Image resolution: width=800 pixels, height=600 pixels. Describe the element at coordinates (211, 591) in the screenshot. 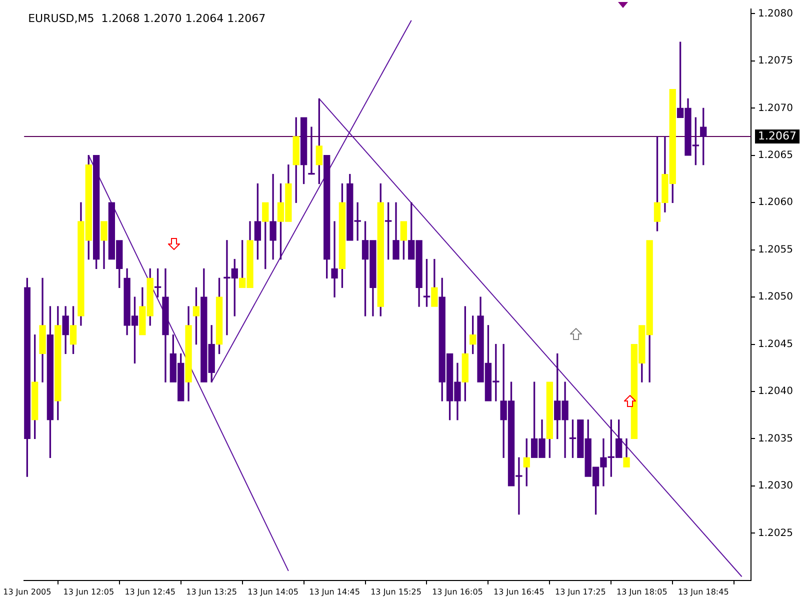

I see `x-tick-label: 13 Jun 13:25` at that location.